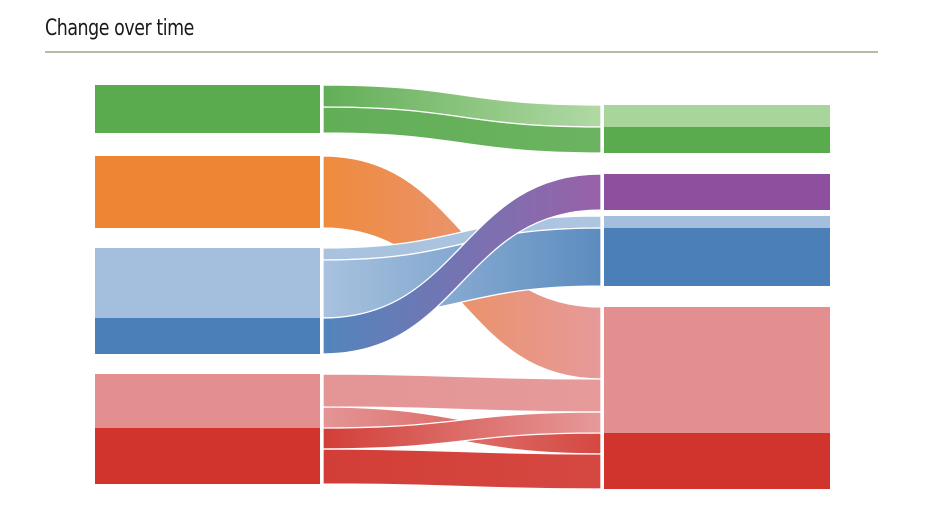 This screenshot has width=948, height=520. I want to click on right-node-B, so click(717, 257).